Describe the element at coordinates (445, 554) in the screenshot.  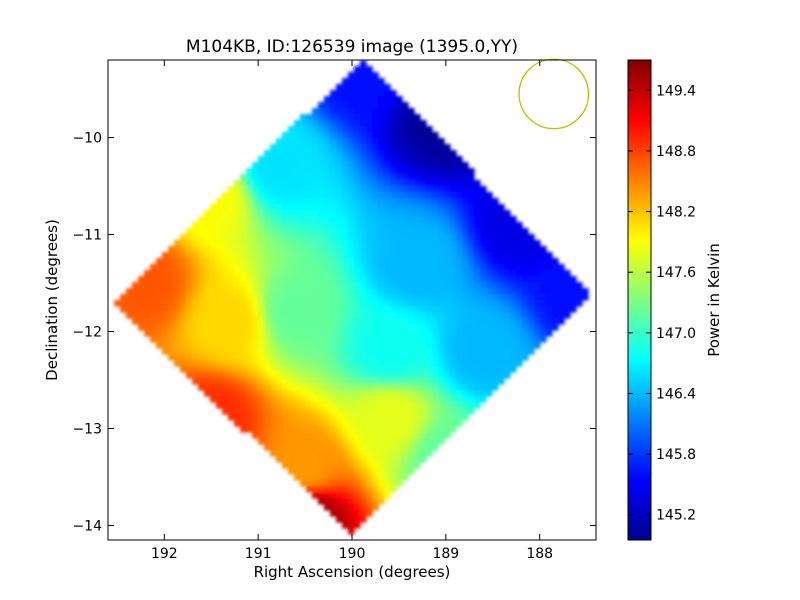
I see `x-tick-label: 189` at that location.